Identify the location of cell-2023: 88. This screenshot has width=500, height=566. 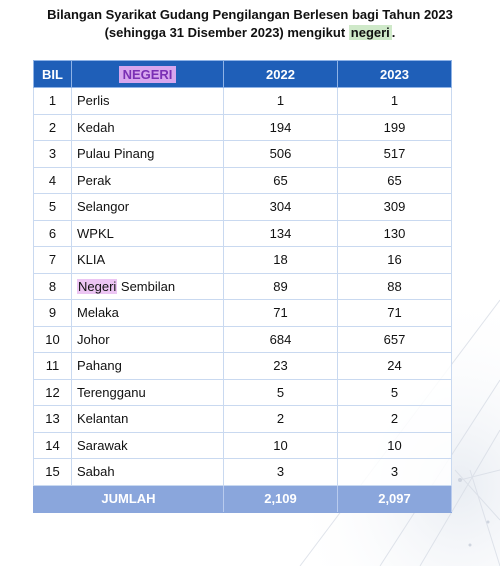
(394, 286).